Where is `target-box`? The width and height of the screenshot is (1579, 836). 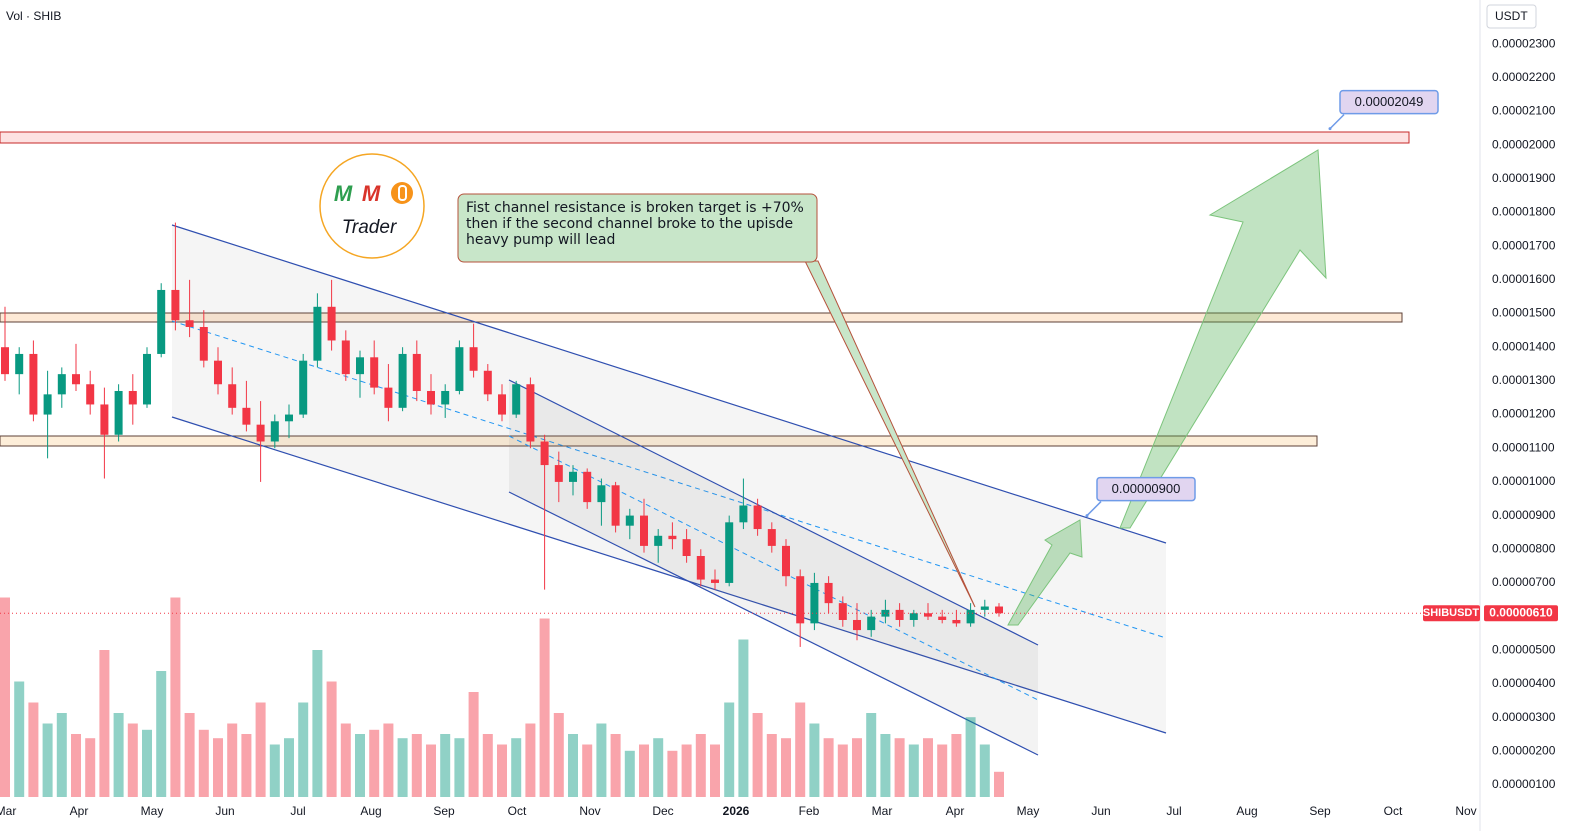 target-box is located at coordinates (1146, 489).